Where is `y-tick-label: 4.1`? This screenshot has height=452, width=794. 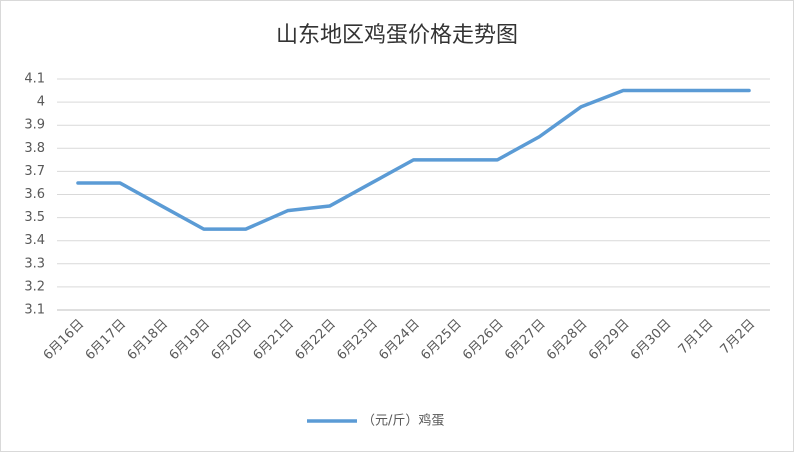
y-tick-label: 4.1 is located at coordinates (34, 79).